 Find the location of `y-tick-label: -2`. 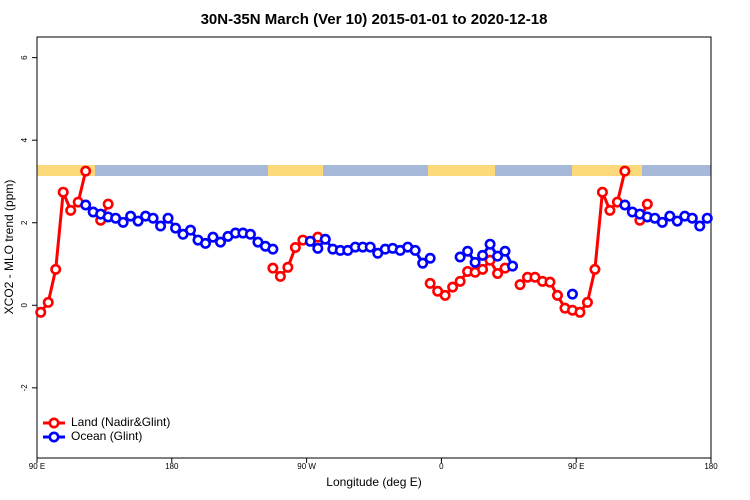

y-tick-label: -2 is located at coordinates (24, 388).